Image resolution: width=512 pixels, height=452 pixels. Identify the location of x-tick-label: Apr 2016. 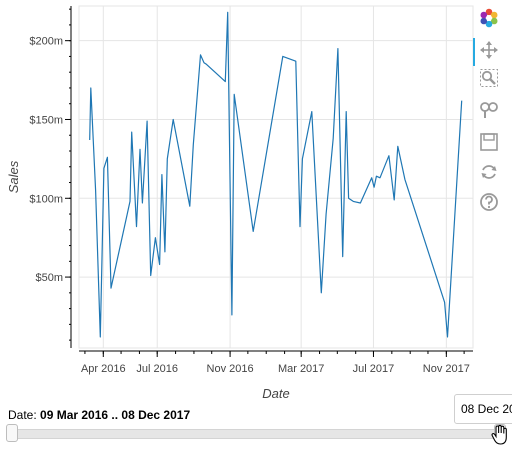
(103, 369).